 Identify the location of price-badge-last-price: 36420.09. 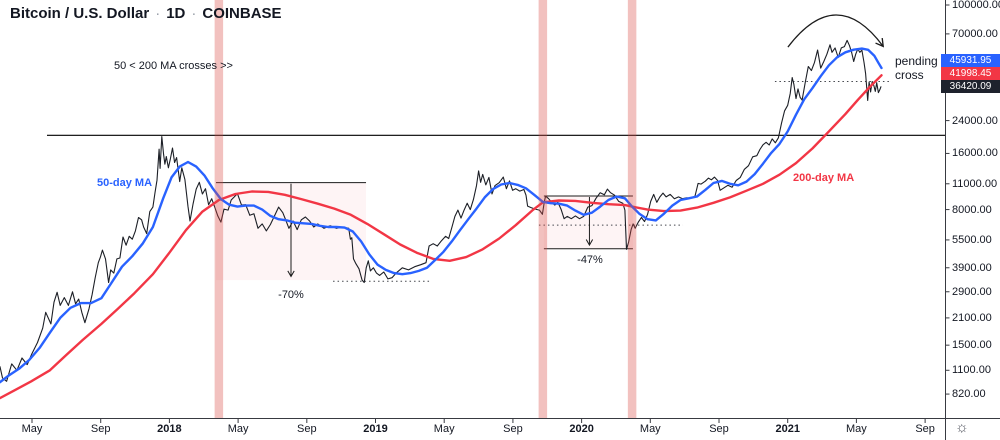
(970, 87).